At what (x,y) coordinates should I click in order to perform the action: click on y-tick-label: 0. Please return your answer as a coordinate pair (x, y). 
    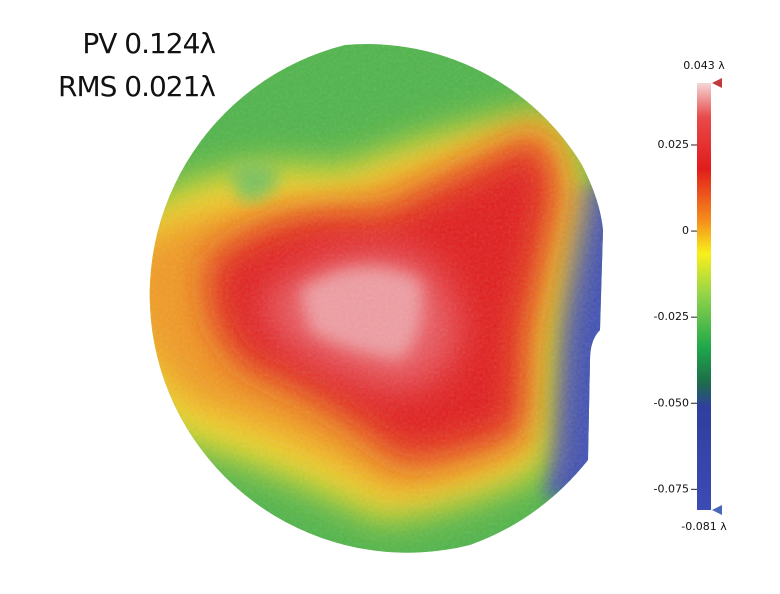
    Looking at the image, I should click on (685, 230).